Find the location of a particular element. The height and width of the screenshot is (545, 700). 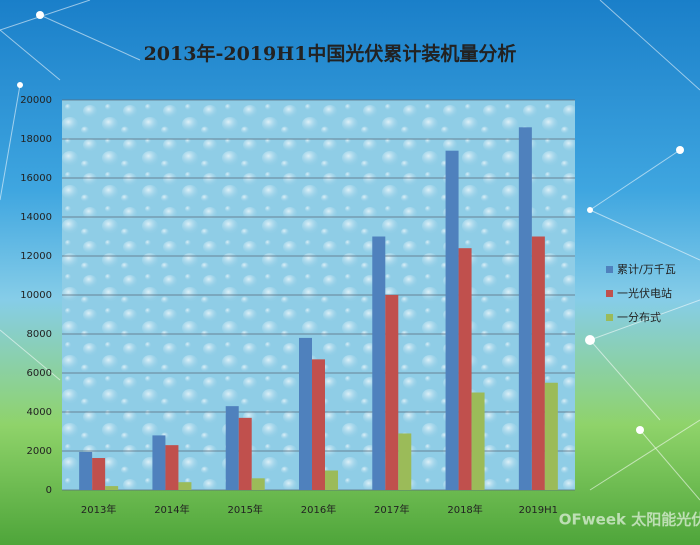

x-tick-label: 2017年 is located at coordinates (391, 509).